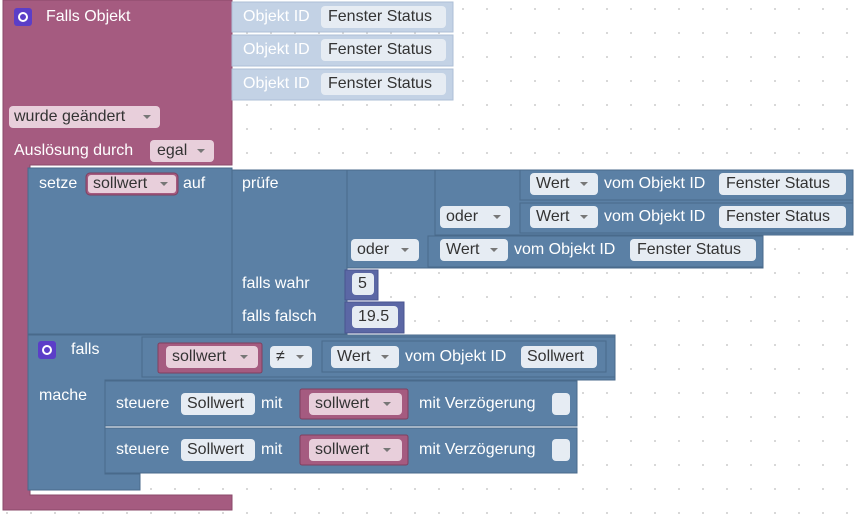 This screenshot has height=516, width=856. What do you see at coordinates (194, 183) in the screenshot?
I see `set-to: auf` at bounding box center [194, 183].